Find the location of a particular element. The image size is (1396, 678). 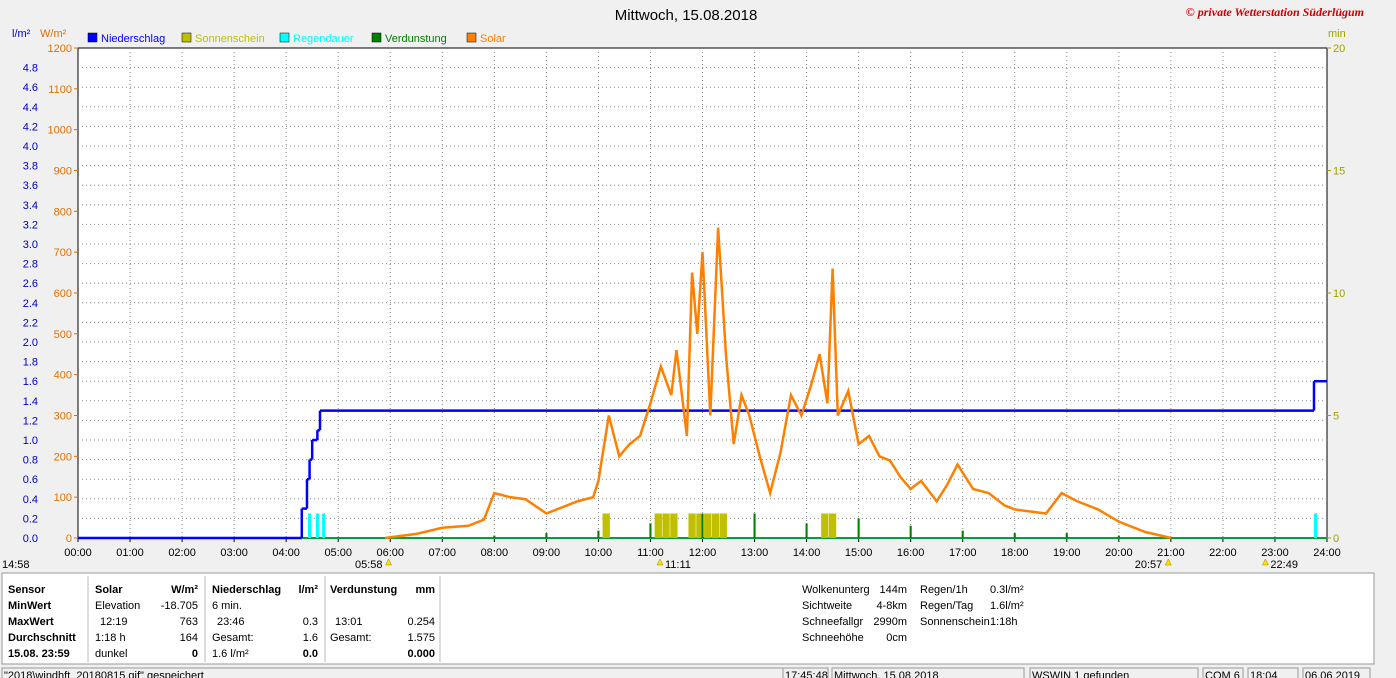

status-text: COM 6 is located at coordinates (1222, 674).